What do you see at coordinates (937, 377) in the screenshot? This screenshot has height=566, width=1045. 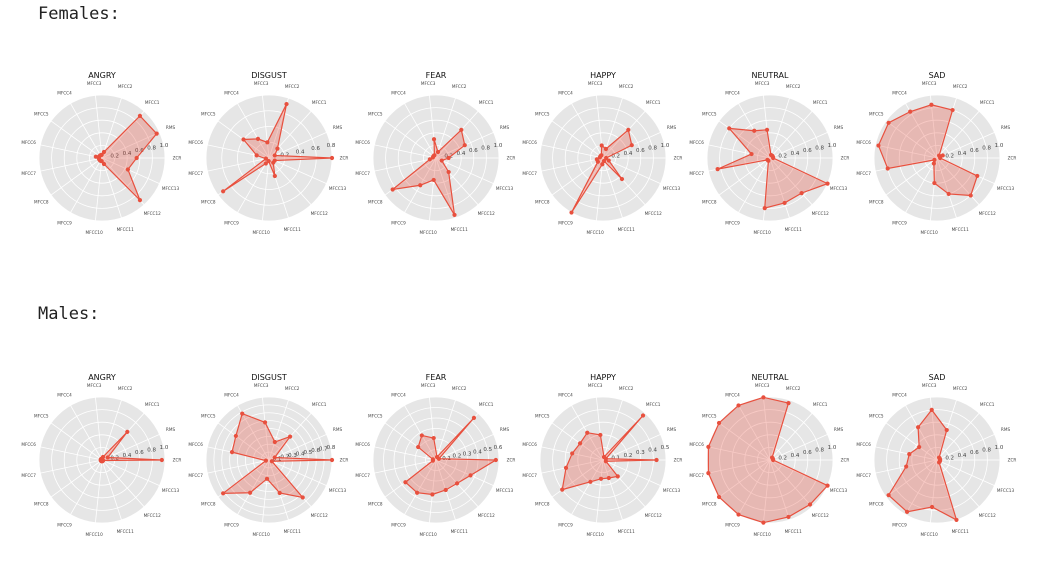 I see `chart-title: SAD` at bounding box center [937, 377].